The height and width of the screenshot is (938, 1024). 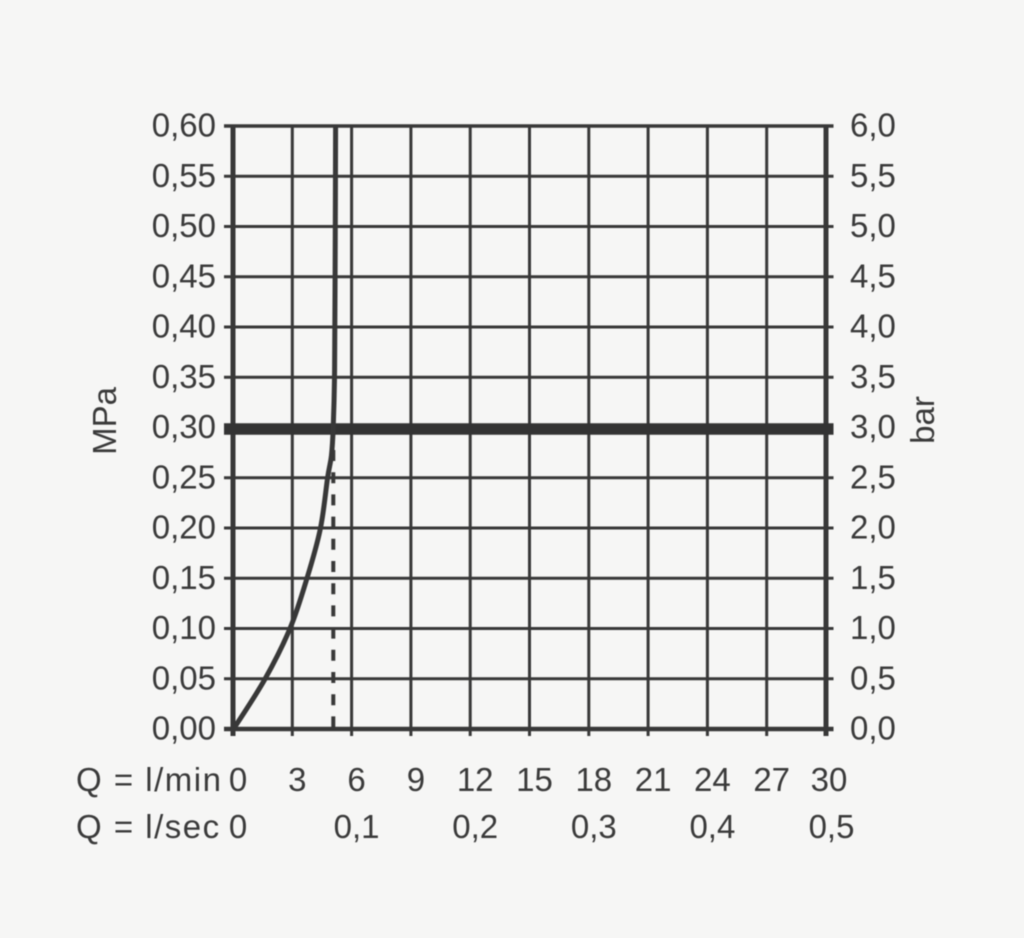 I want to click on svg-text: 0,10, so click(x=184, y=627).